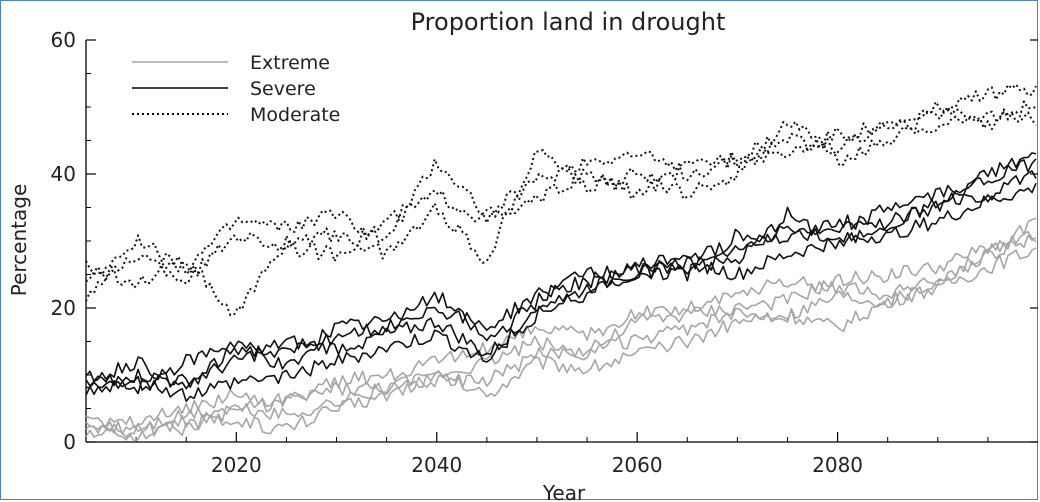  Describe the element at coordinates (19, 240) in the screenshot. I see `y-axis-title: Percentage` at that location.